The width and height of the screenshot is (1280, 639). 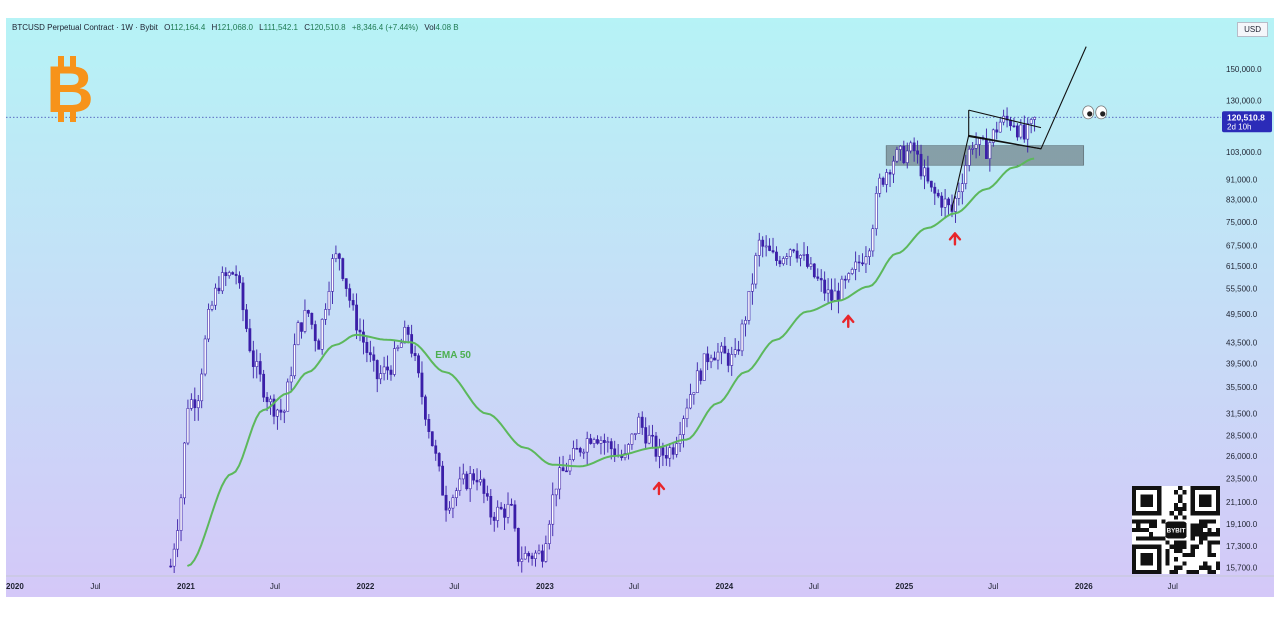 What do you see at coordinates (214, 27) in the screenshot?
I see `high-label: H` at bounding box center [214, 27].